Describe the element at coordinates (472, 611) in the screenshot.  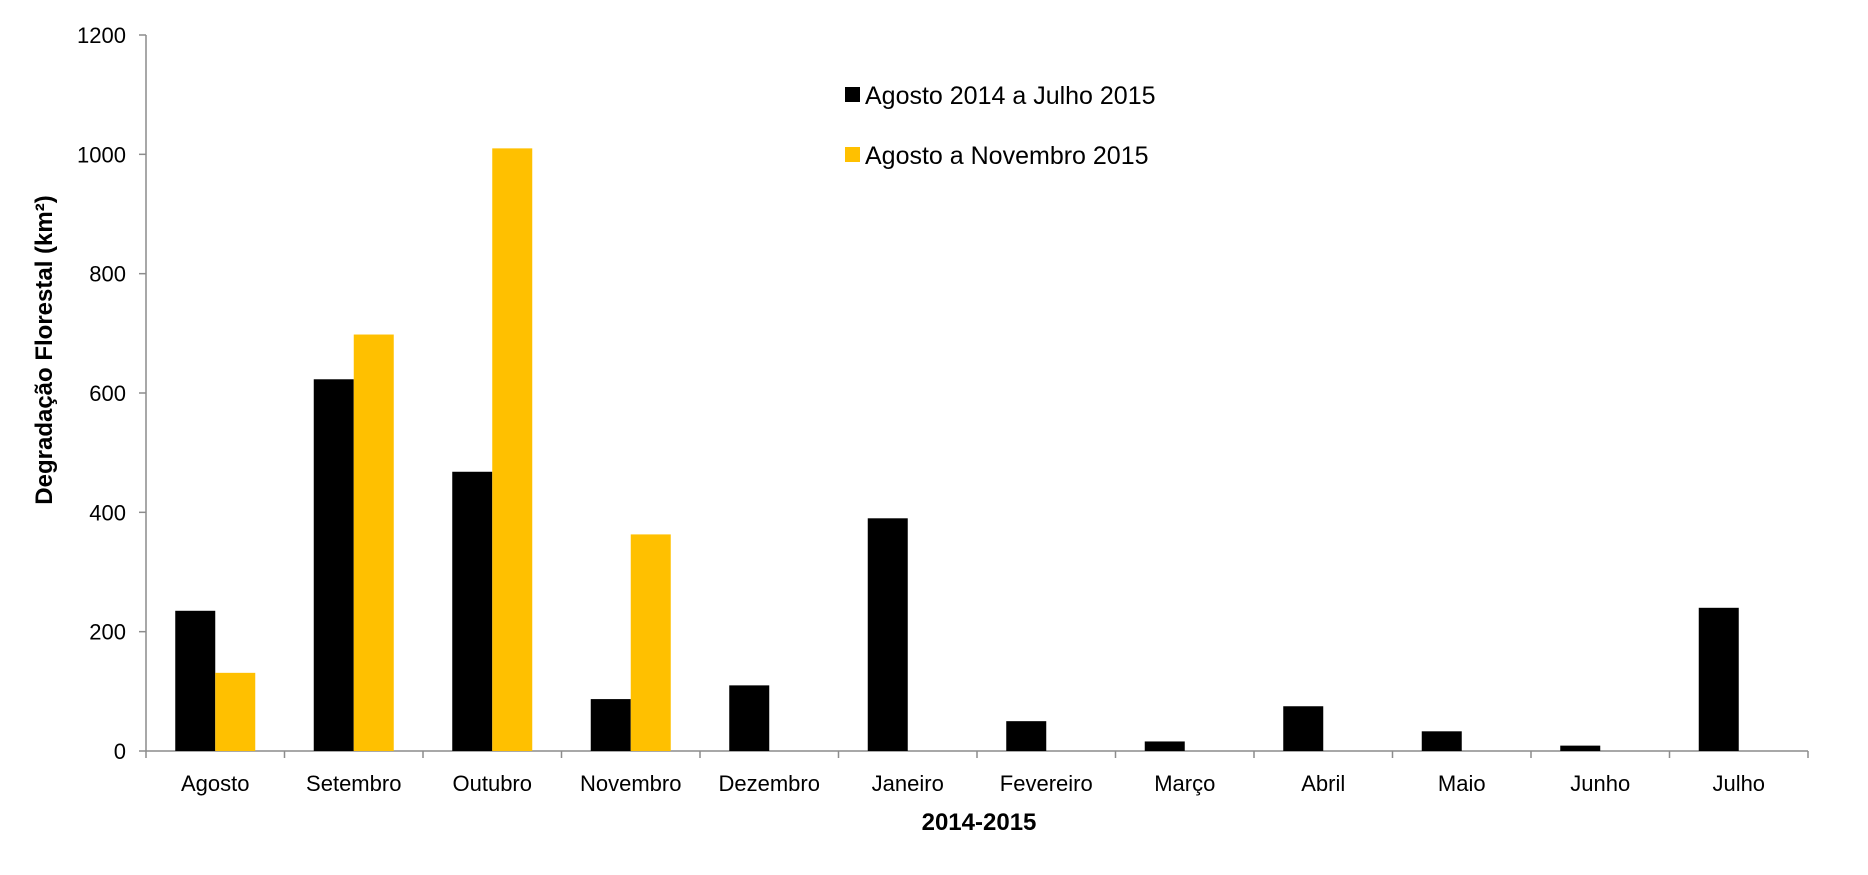
I see `bar-series-1-outubro` at that location.